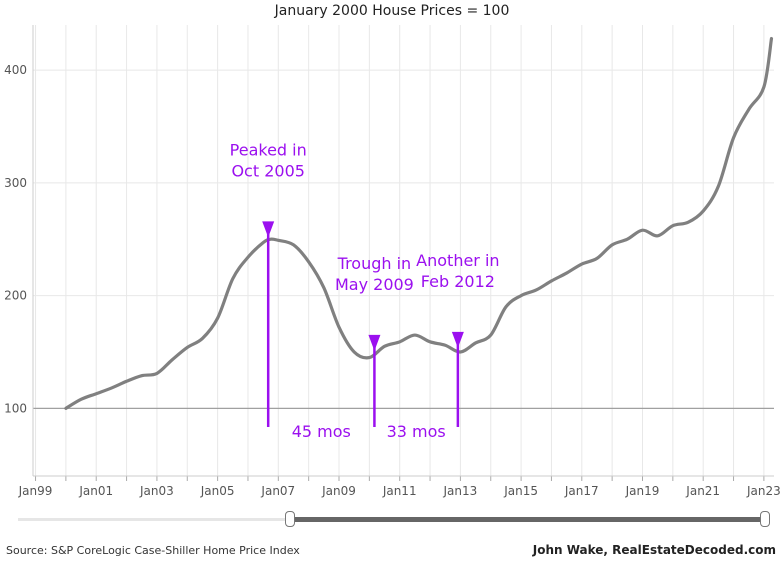 This screenshot has height=566, width=784. I want to click on x-tick-label: Jan99, so click(35, 491).